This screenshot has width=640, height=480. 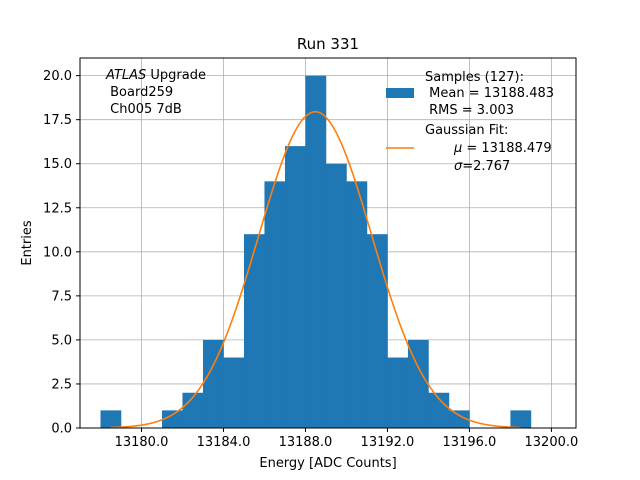 I want to click on legend-samples-line-1: Samples (127):, so click(x=474, y=77).